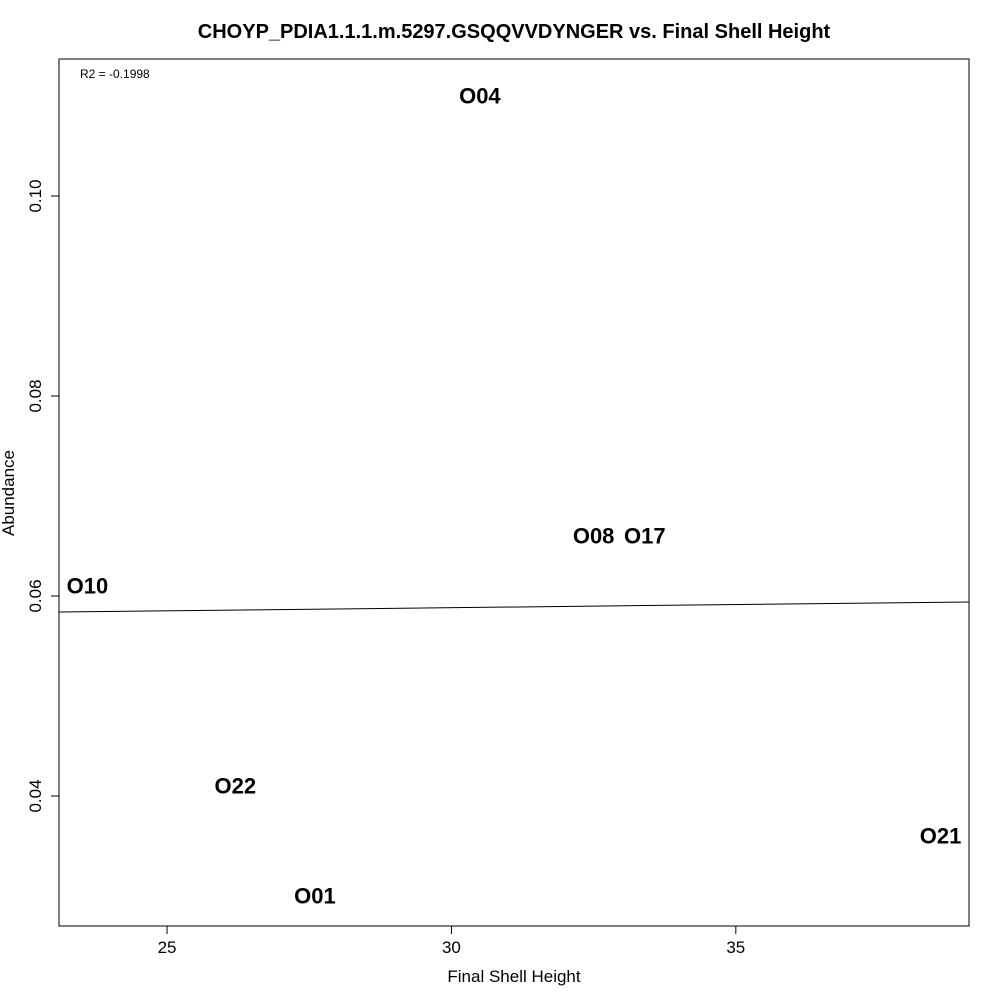 The height and width of the screenshot is (1000, 1000). Describe the element at coordinates (735, 947) in the screenshot. I see `x-tick-label: 35` at that location.